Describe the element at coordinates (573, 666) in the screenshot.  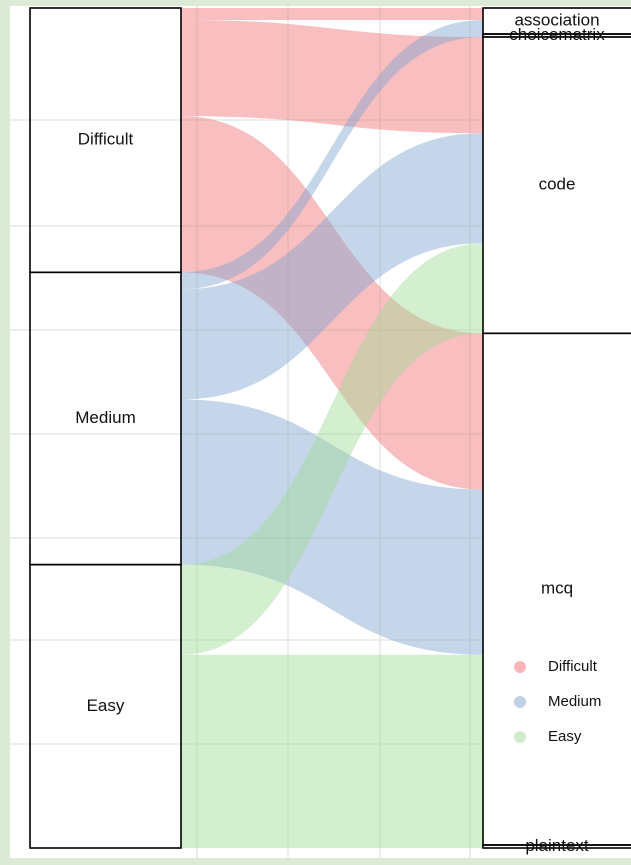
I see `legend-label: Difficult` at that location.